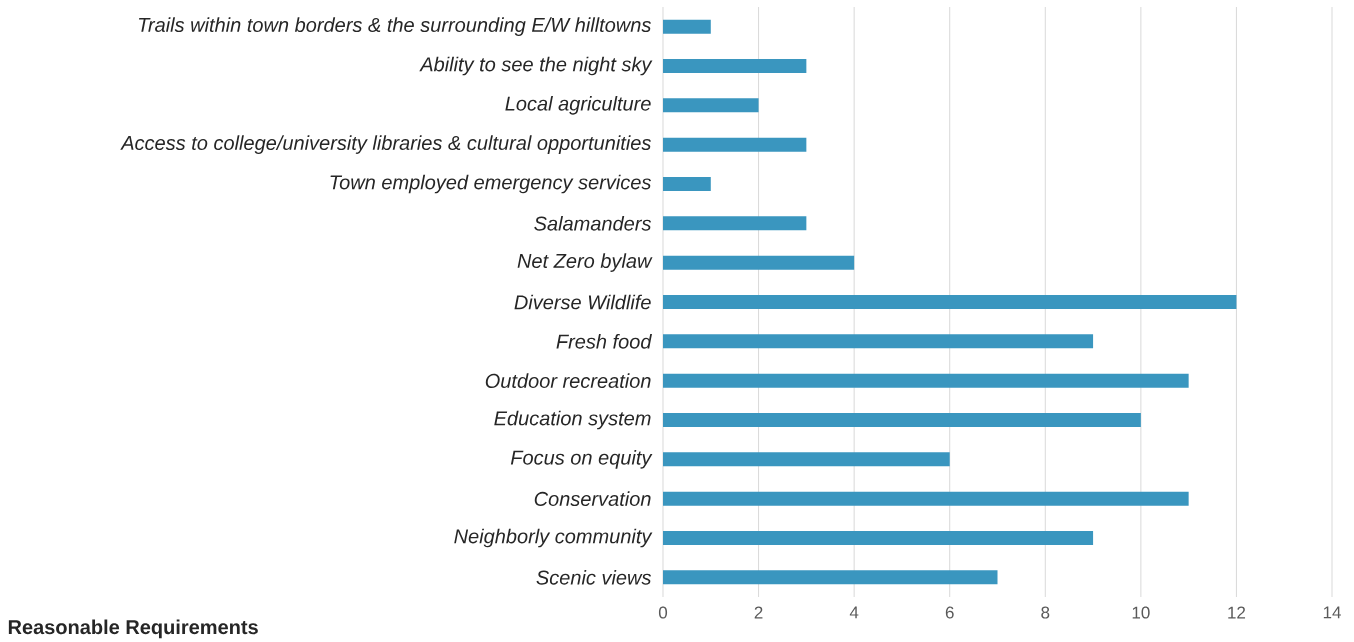  What do you see at coordinates (594, 577) in the screenshot?
I see `y-tick-label: Scenic views` at bounding box center [594, 577].